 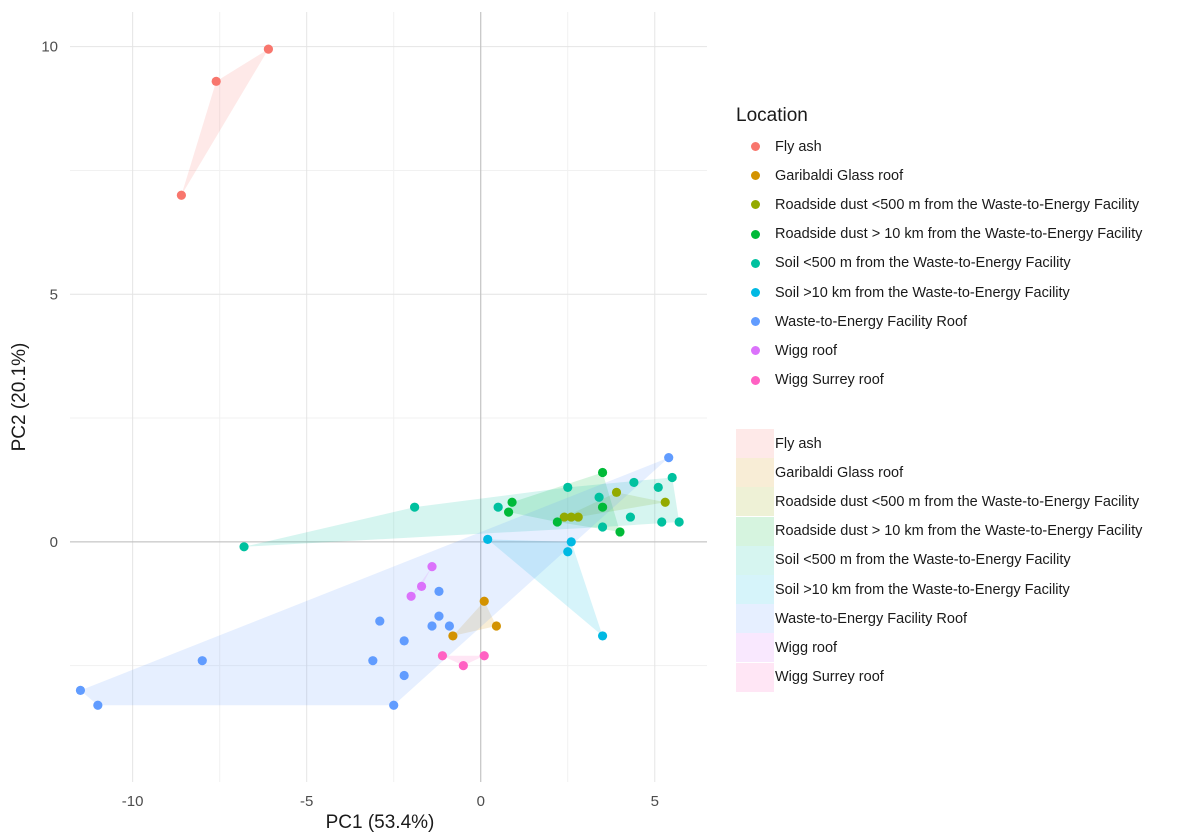 I want to click on hull-waste-to-energy-facility-roof, so click(x=374, y=581).